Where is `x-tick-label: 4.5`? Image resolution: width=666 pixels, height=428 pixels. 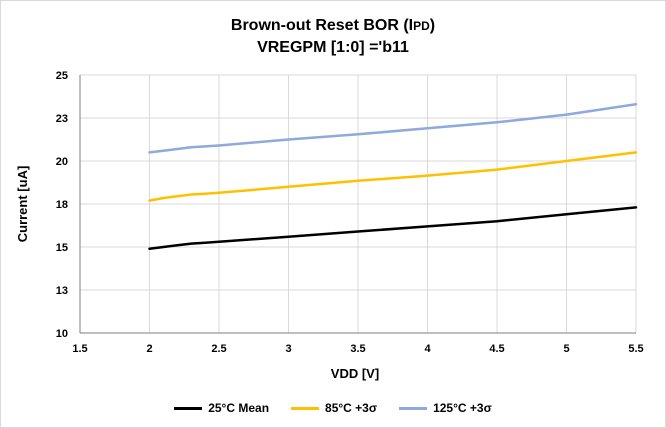
x-tick-label: 4.5 is located at coordinates (496, 349).